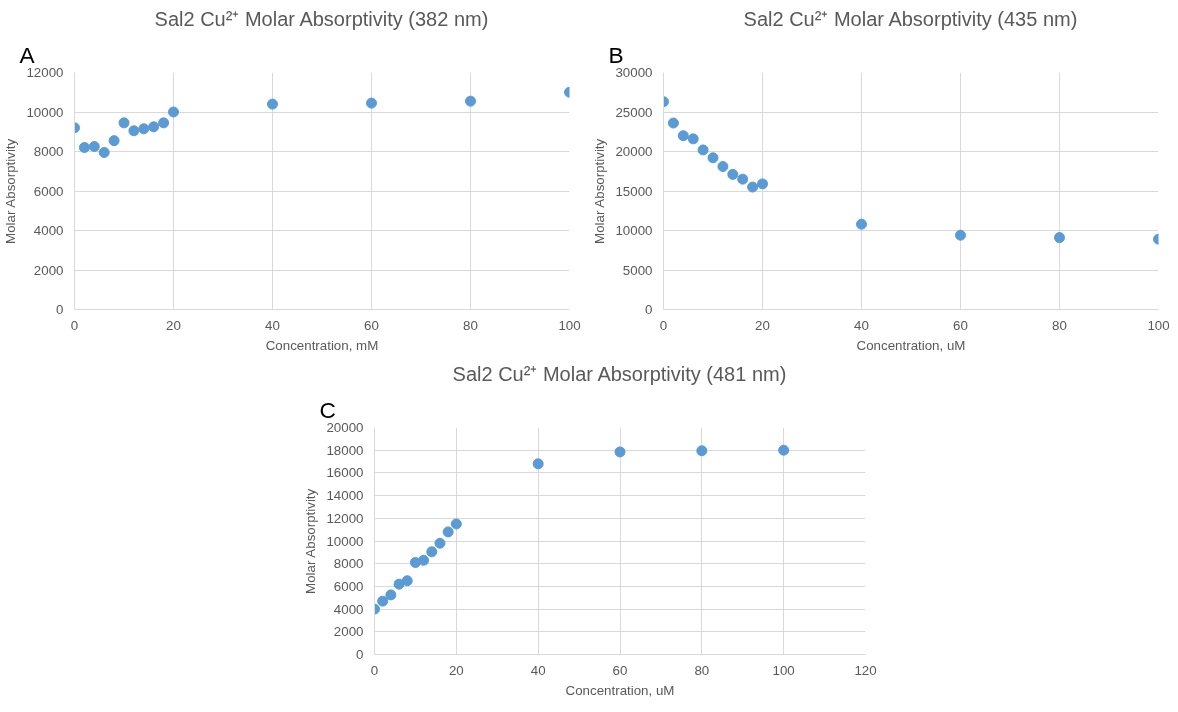  Describe the element at coordinates (634, 72) in the screenshot. I see `y-tick-label: 30000` at that location.